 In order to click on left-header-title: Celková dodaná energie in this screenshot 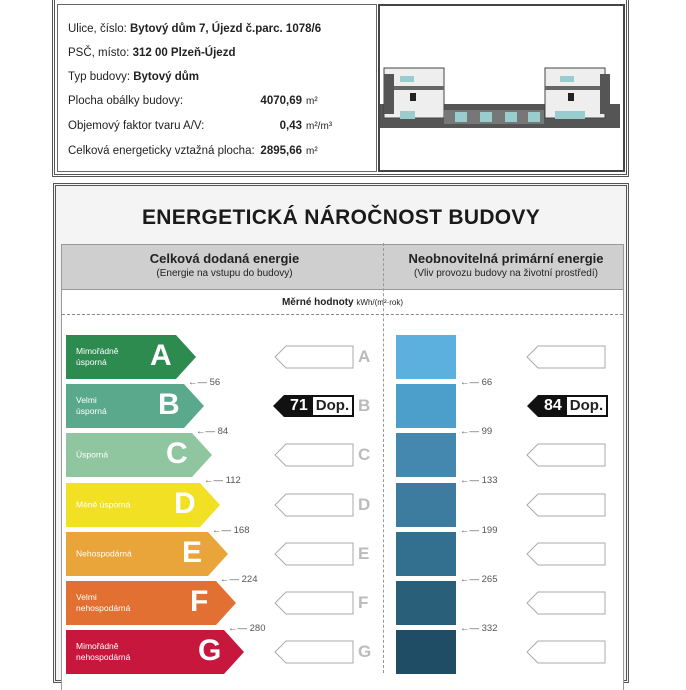, I will do `click(224, 258)`.